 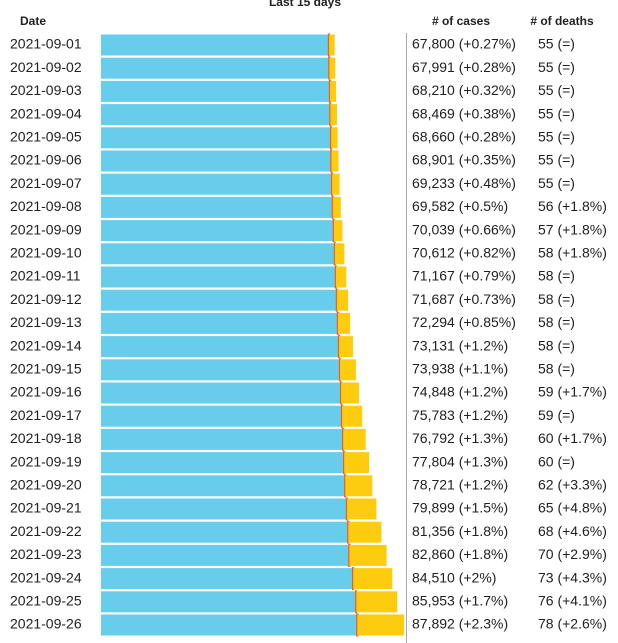 I want to click on date-label: 2021-09-09, so click(x=46, y=229).